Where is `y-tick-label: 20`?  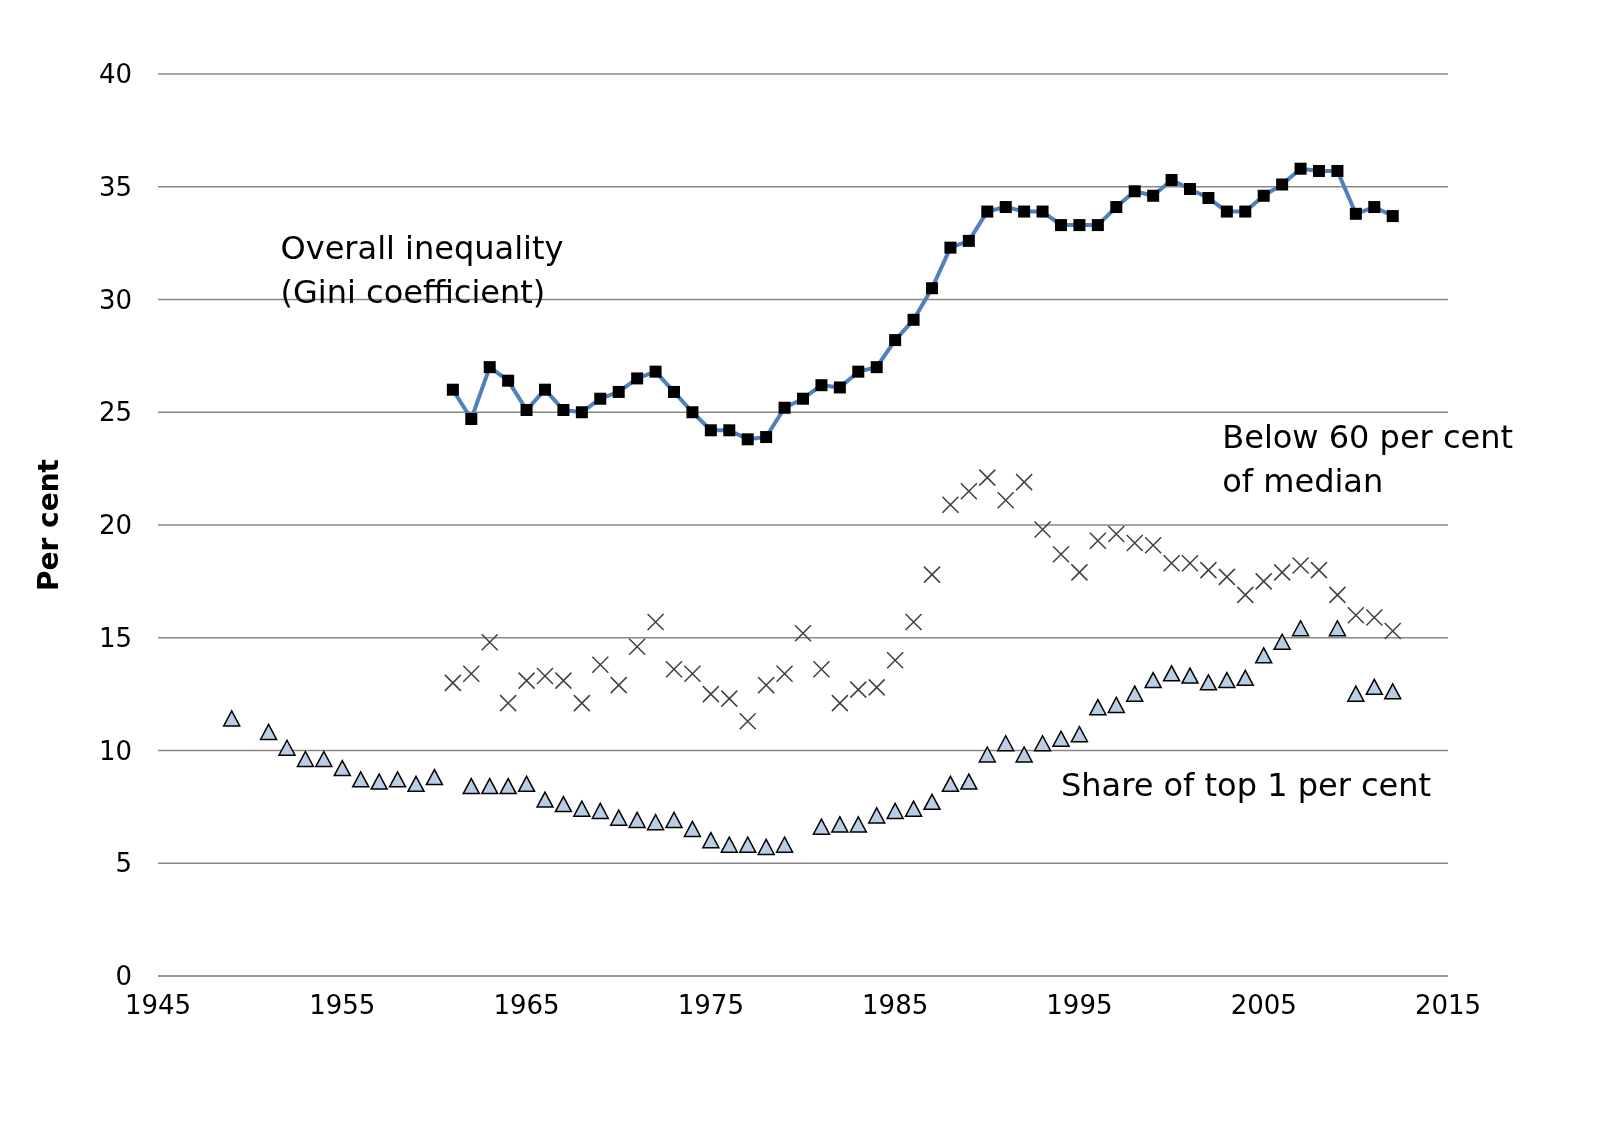 y-tick-label: 20 is located at coordinates (115, 525).